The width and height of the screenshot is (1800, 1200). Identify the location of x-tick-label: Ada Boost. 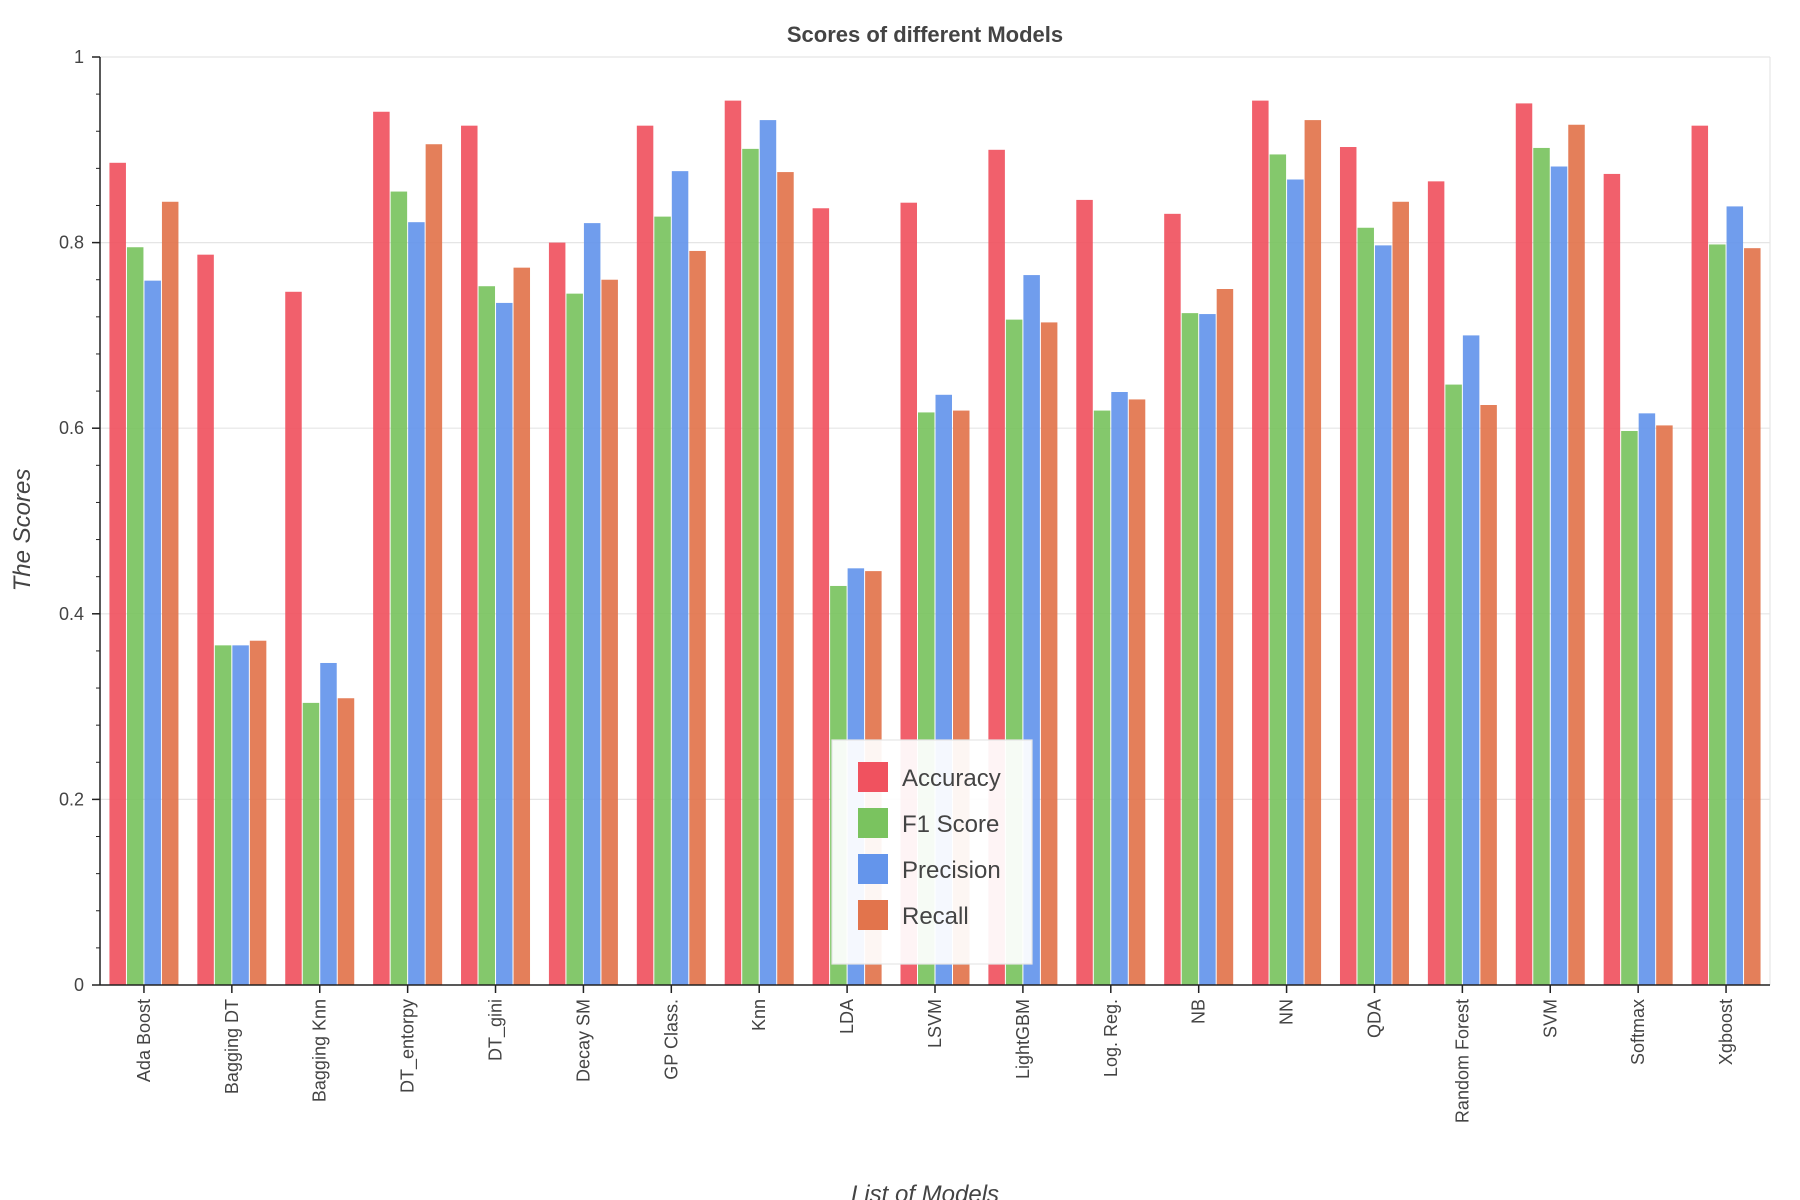
(144, 1040).